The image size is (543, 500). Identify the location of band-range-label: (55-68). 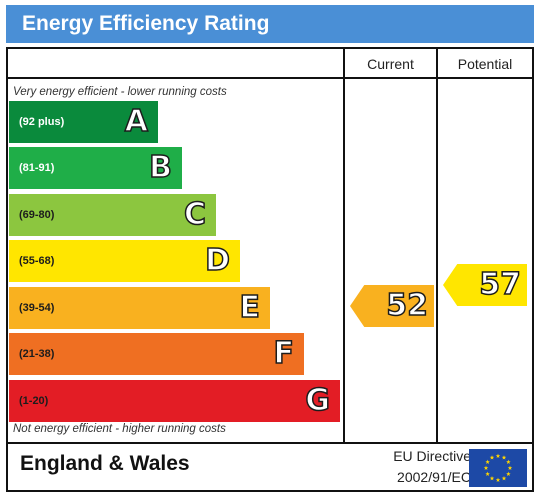
(37, 261).